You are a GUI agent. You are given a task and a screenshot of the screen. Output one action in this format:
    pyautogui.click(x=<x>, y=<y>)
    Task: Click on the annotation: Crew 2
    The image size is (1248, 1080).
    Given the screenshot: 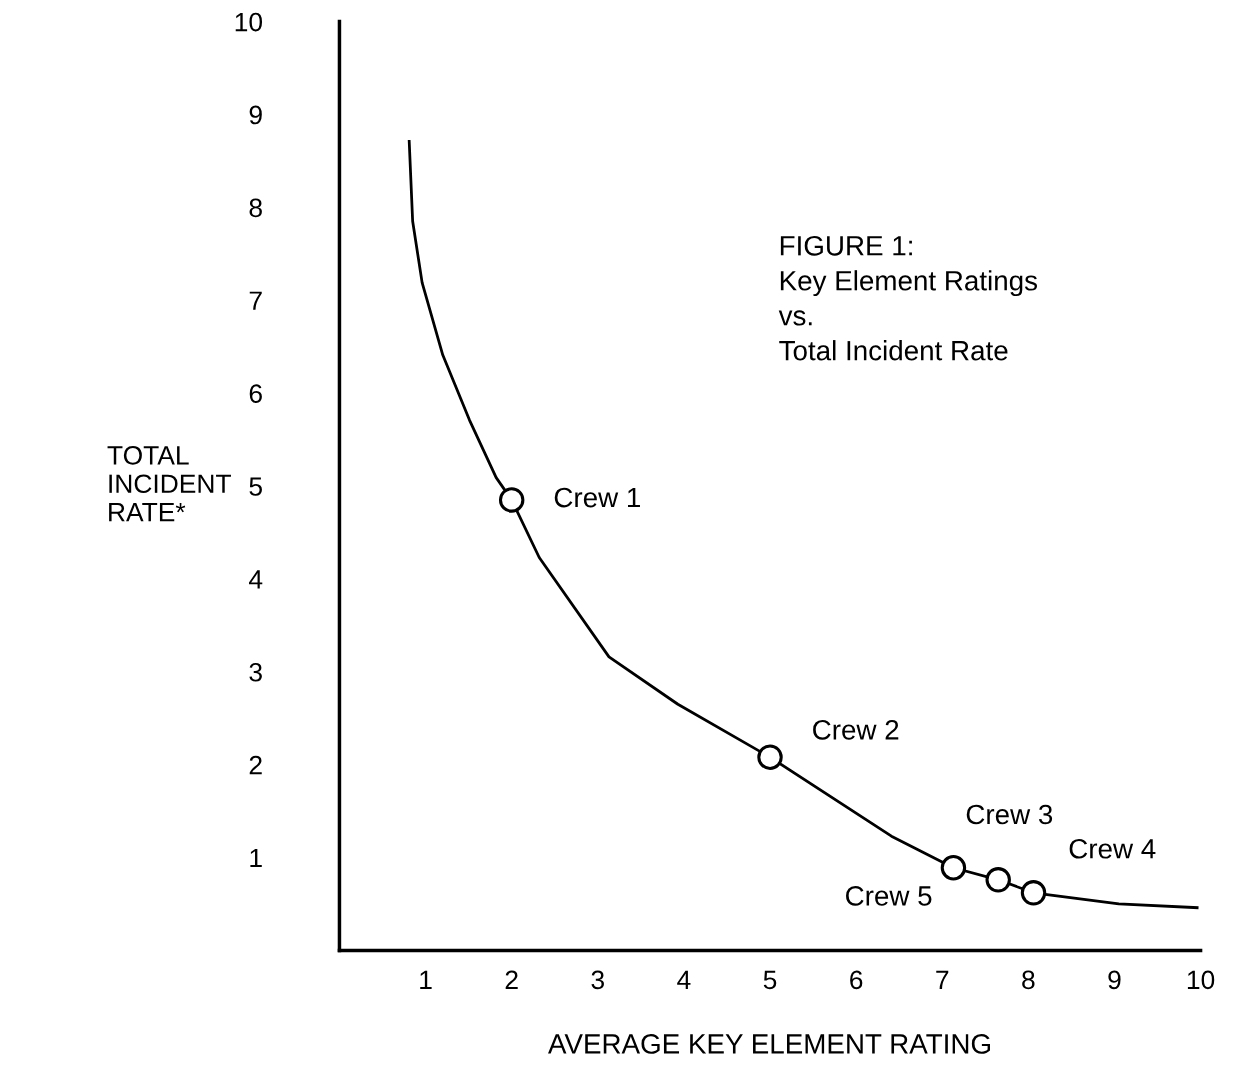 What is the action you would take?
    pyautogui.click(x=856, y=730)
    